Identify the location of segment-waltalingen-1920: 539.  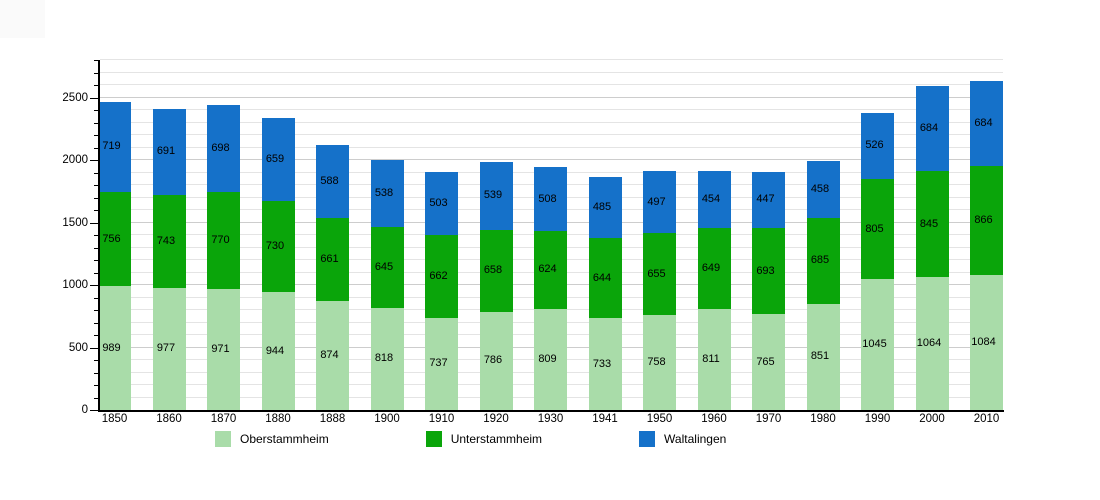
(496, 196).